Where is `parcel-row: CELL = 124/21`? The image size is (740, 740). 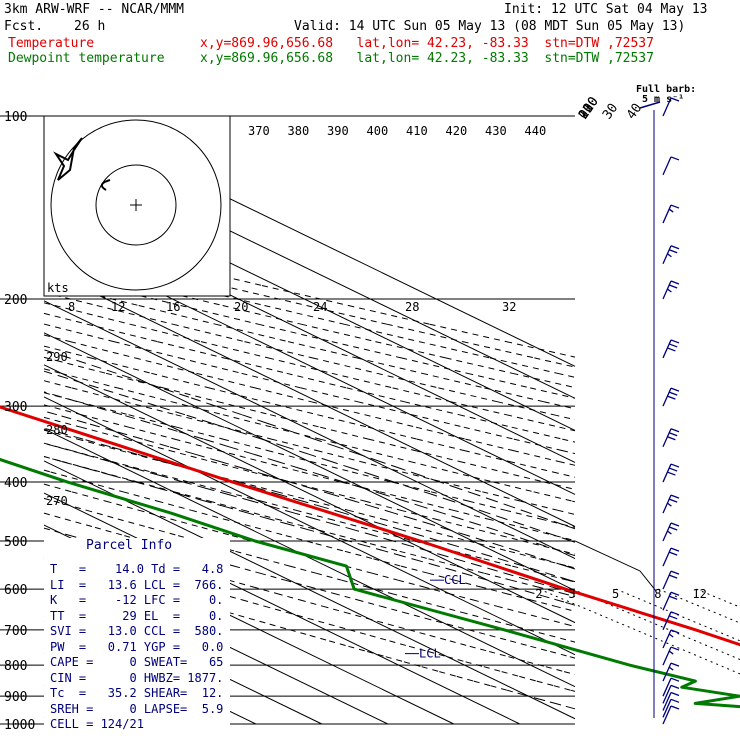
parcel-row: CELL = 124/21 is located at coordinates (97, 724).